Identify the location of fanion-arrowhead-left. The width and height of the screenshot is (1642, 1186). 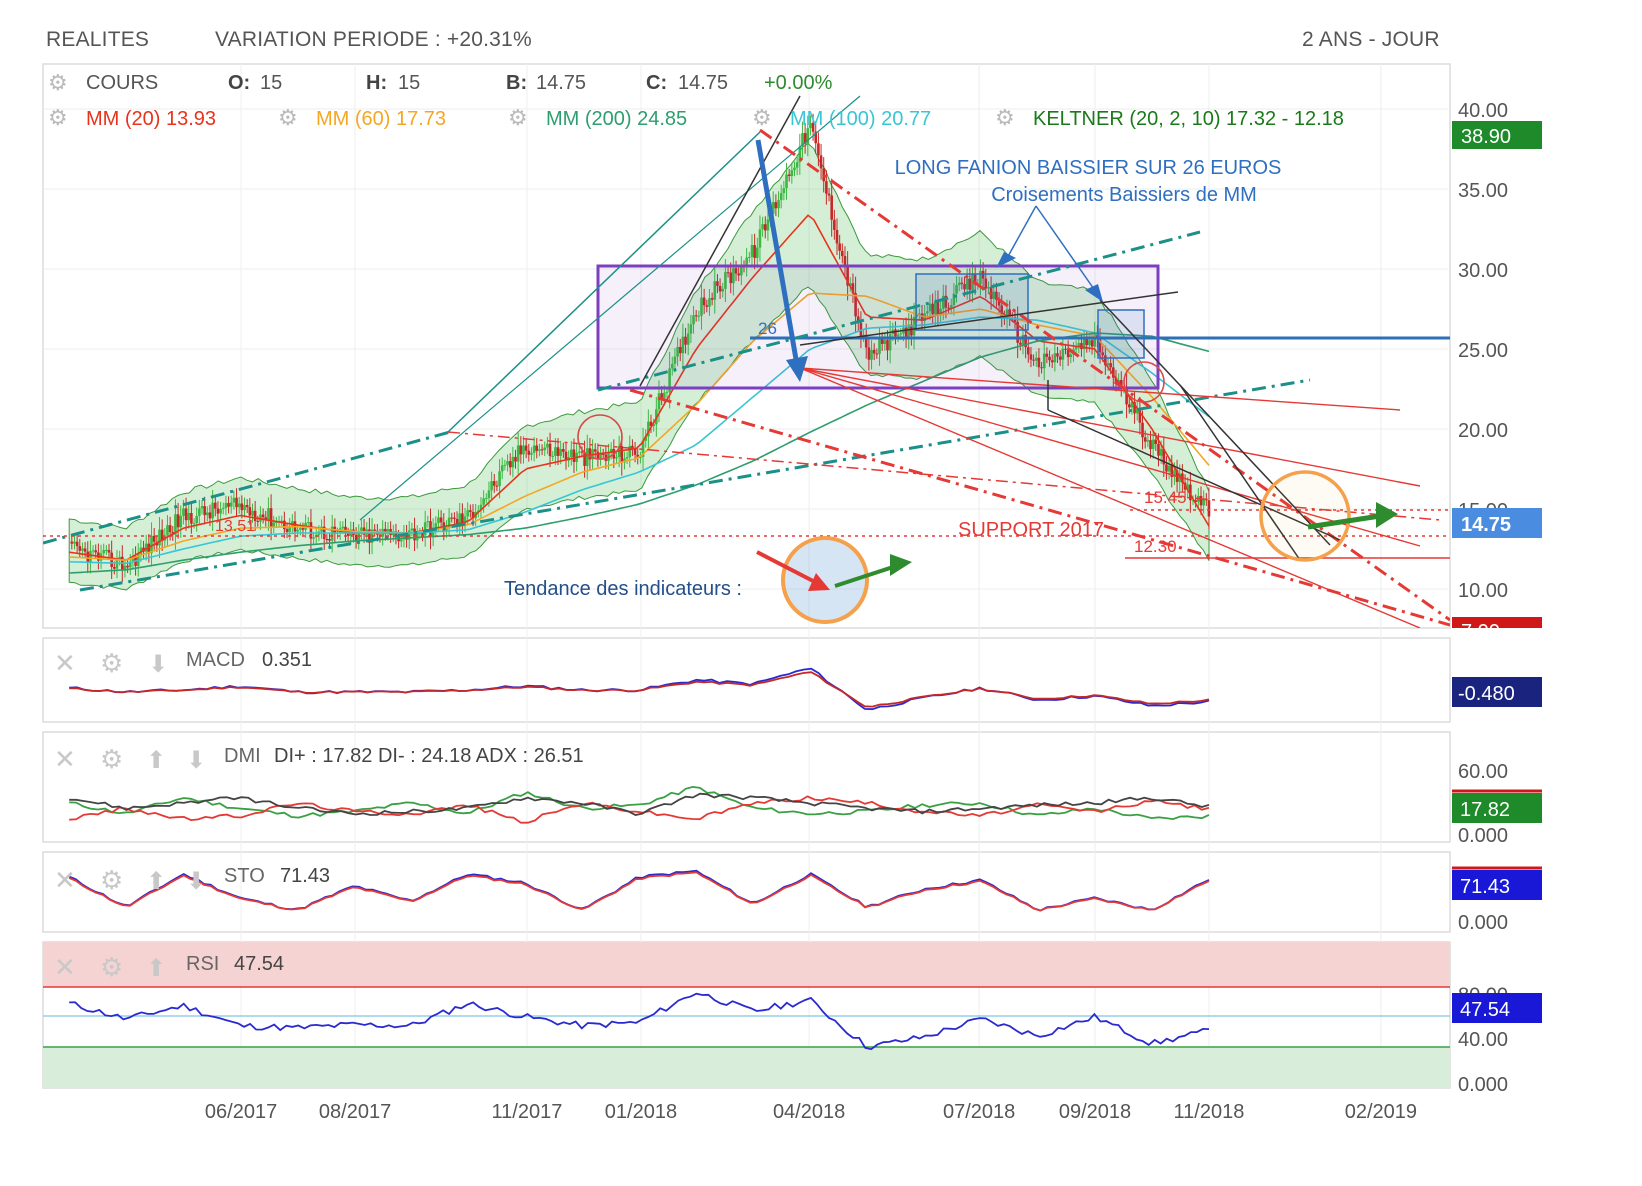
(1006, 260).